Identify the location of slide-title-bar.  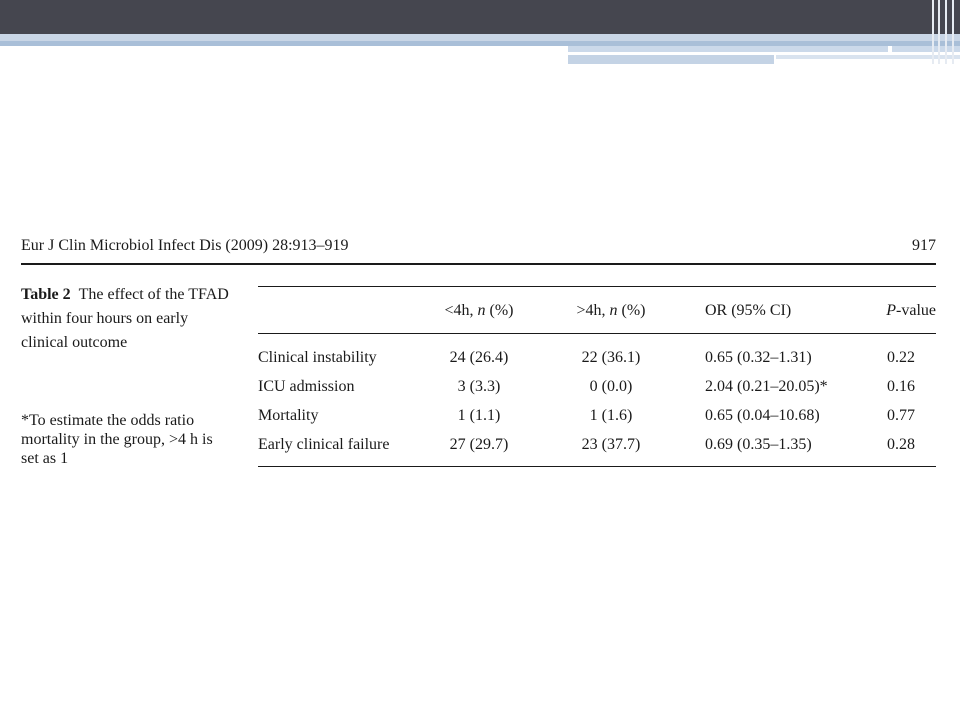
(480, 17).